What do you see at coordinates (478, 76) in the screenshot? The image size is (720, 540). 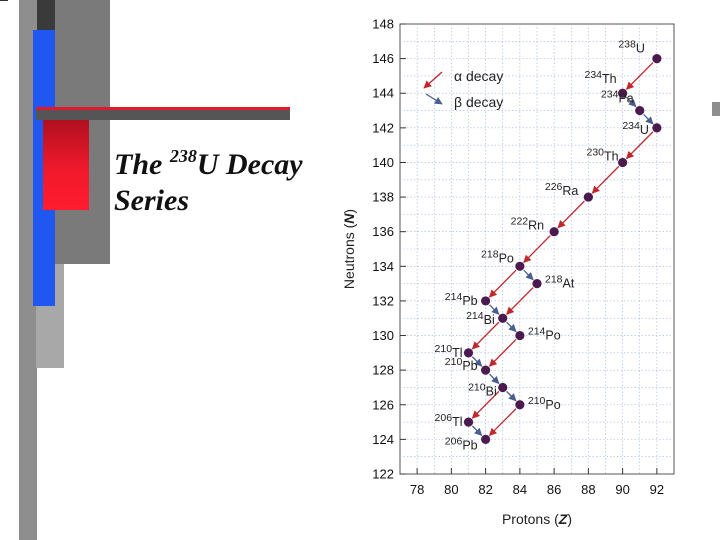 I see `legend-alpha-label: α decay` at bounding box center [478, 76].